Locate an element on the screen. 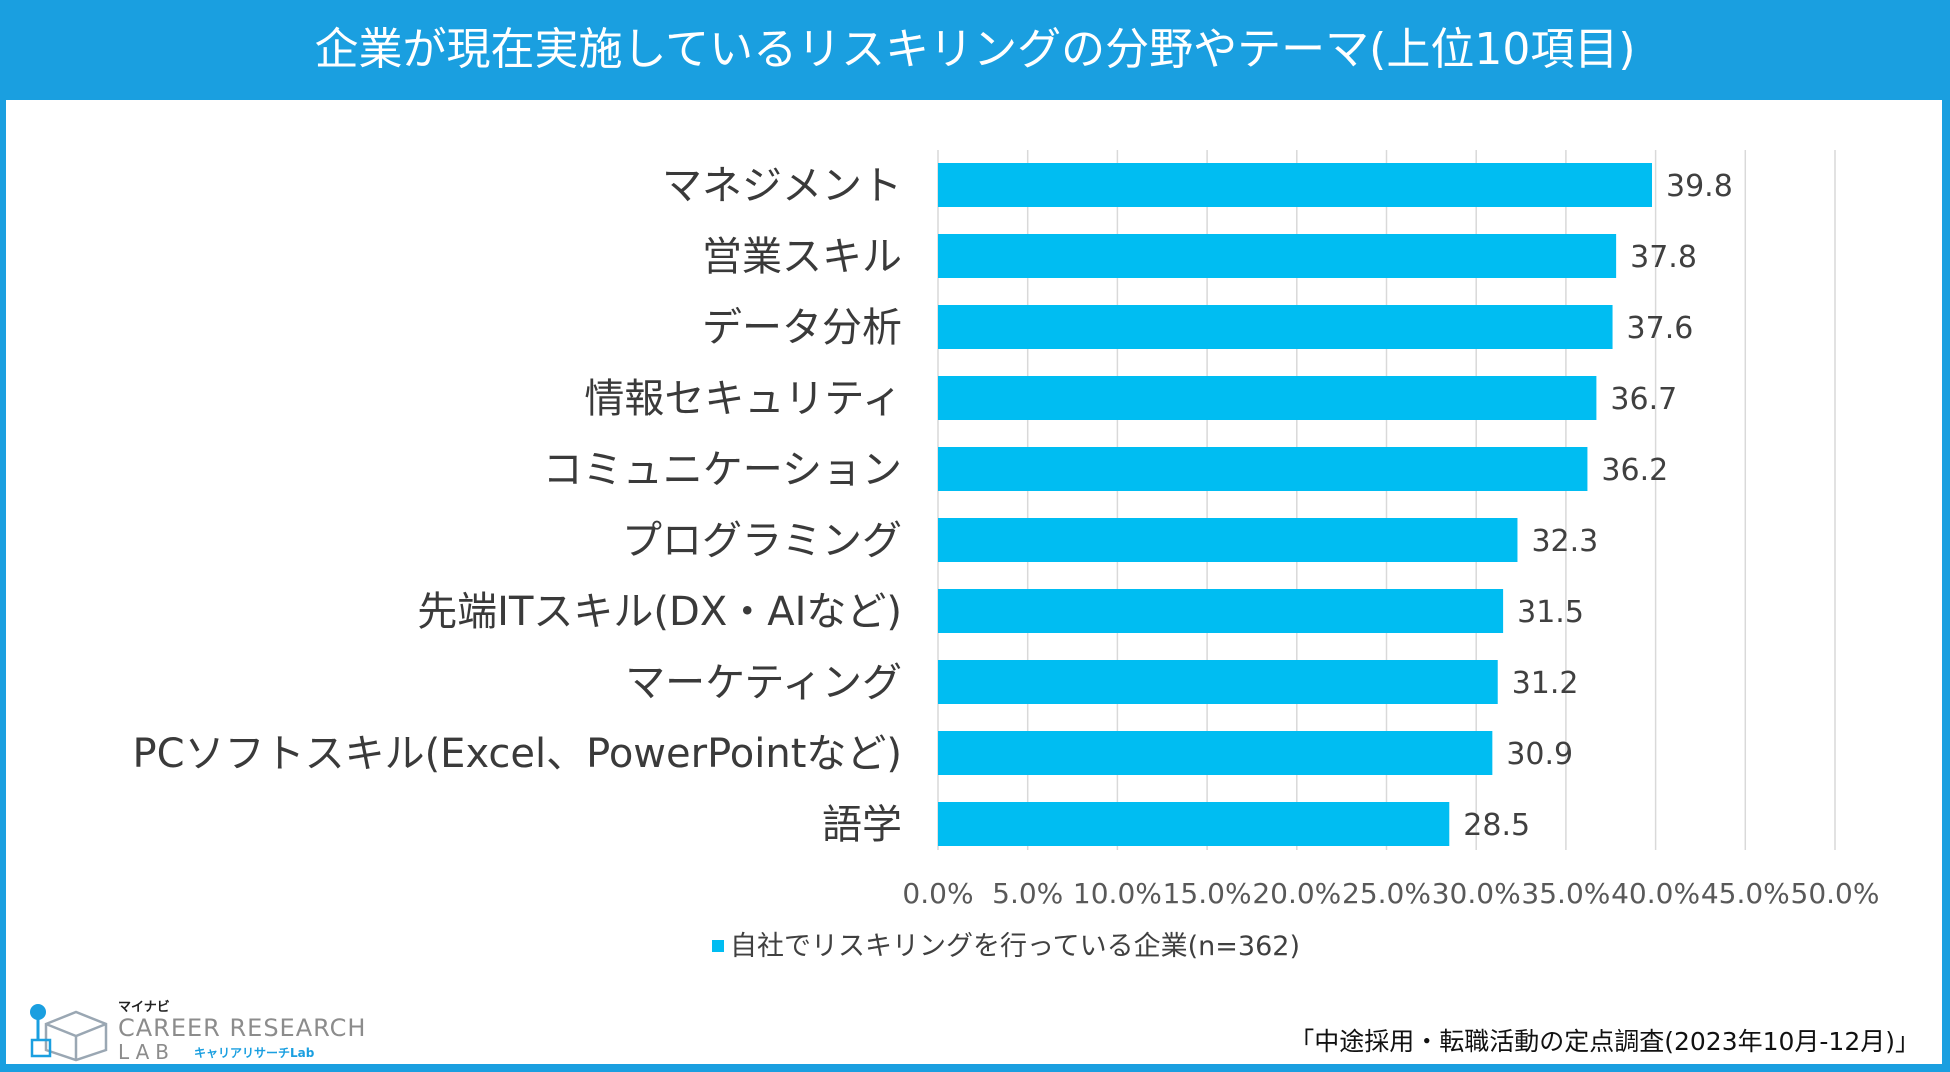  data-label: 36.2 is located at coordinates (1634, 470).